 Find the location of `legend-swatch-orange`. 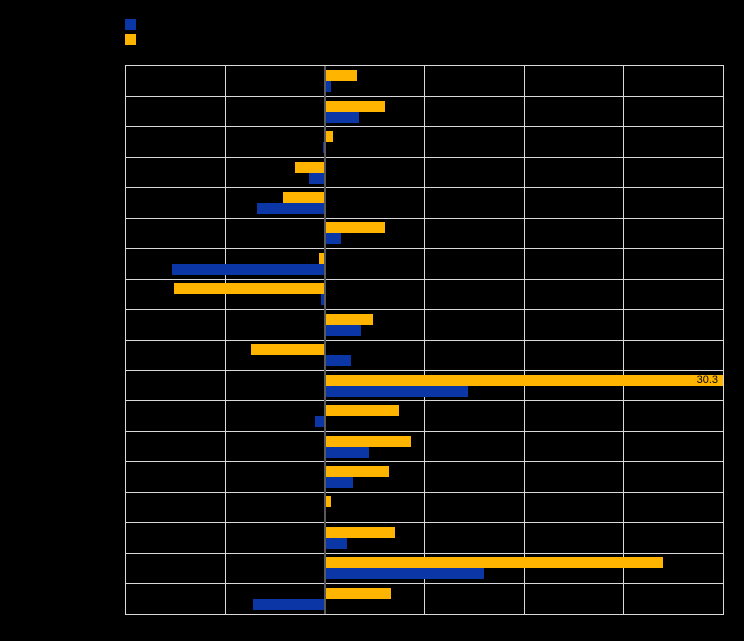

legend-swatch-orange is located at coordinates (130, 39).